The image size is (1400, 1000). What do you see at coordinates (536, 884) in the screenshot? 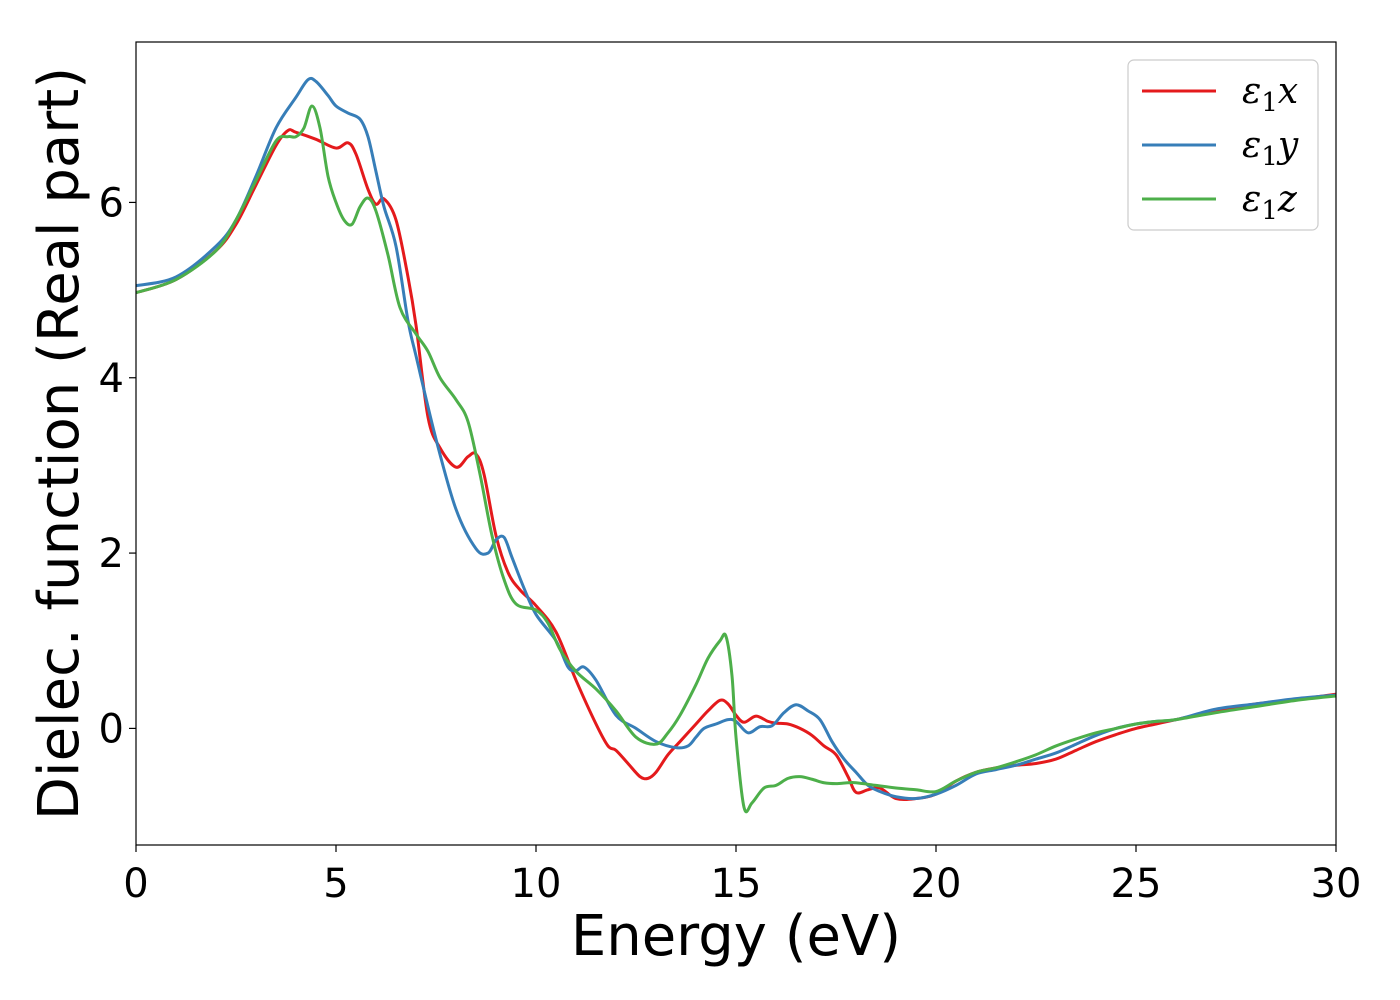
I see `x-tick-label: 10` at bounding box center [536, 884].